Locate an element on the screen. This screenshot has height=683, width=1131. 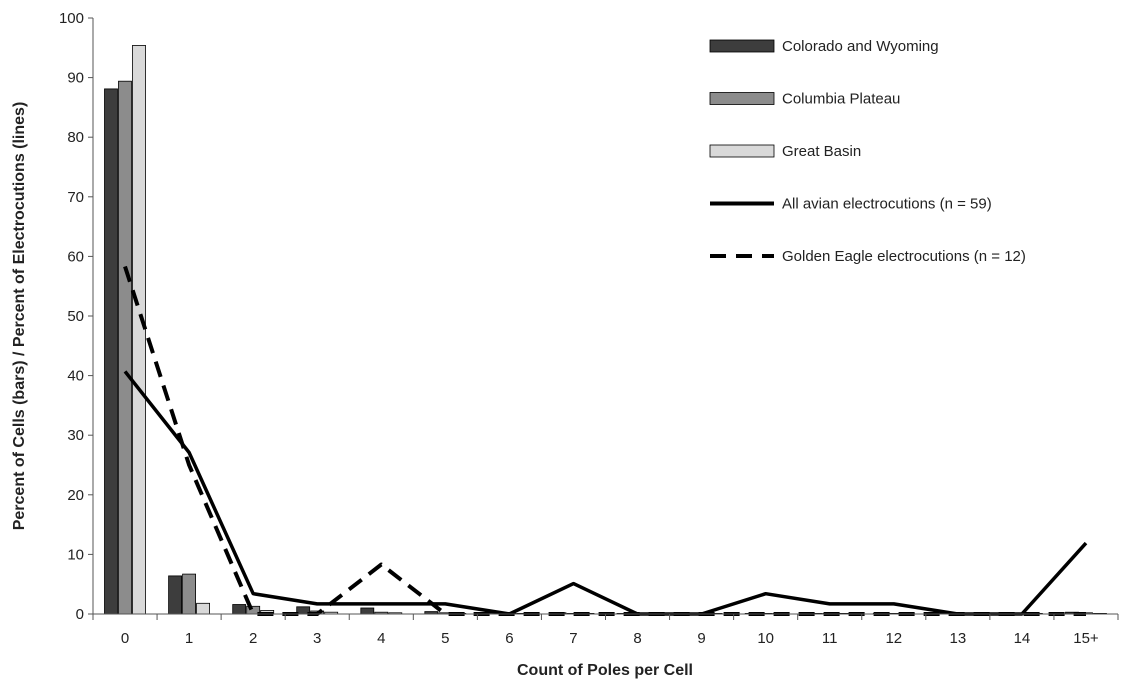
y-tick-label: 20 is located at coordinates (75, 495).